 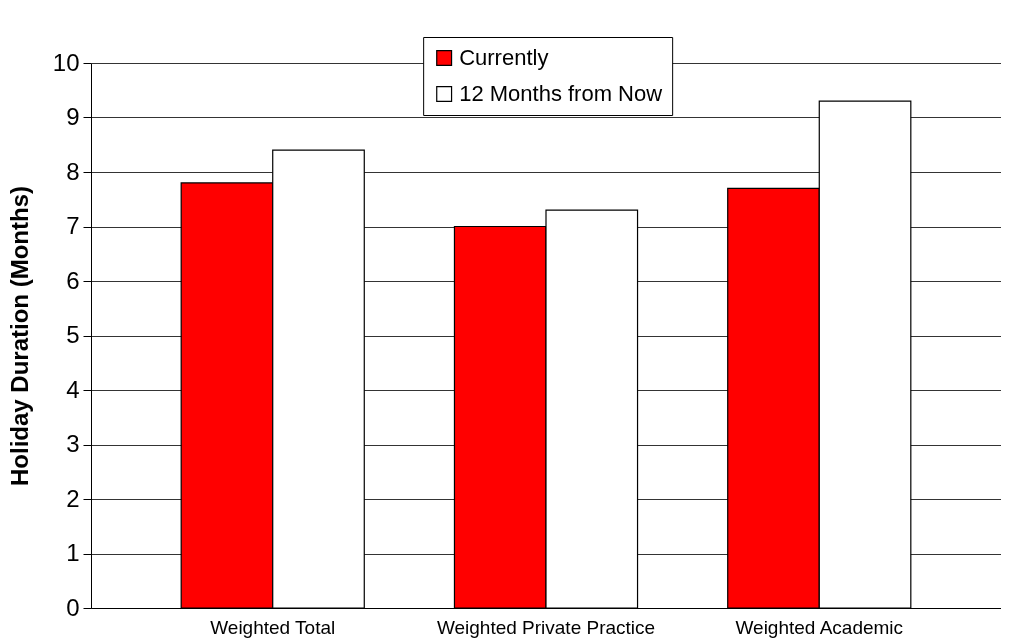 What do you see at coordinates (73, 389) in the screenshot?
I see `y-tick-label: 4` at bounding box center [73, 389].